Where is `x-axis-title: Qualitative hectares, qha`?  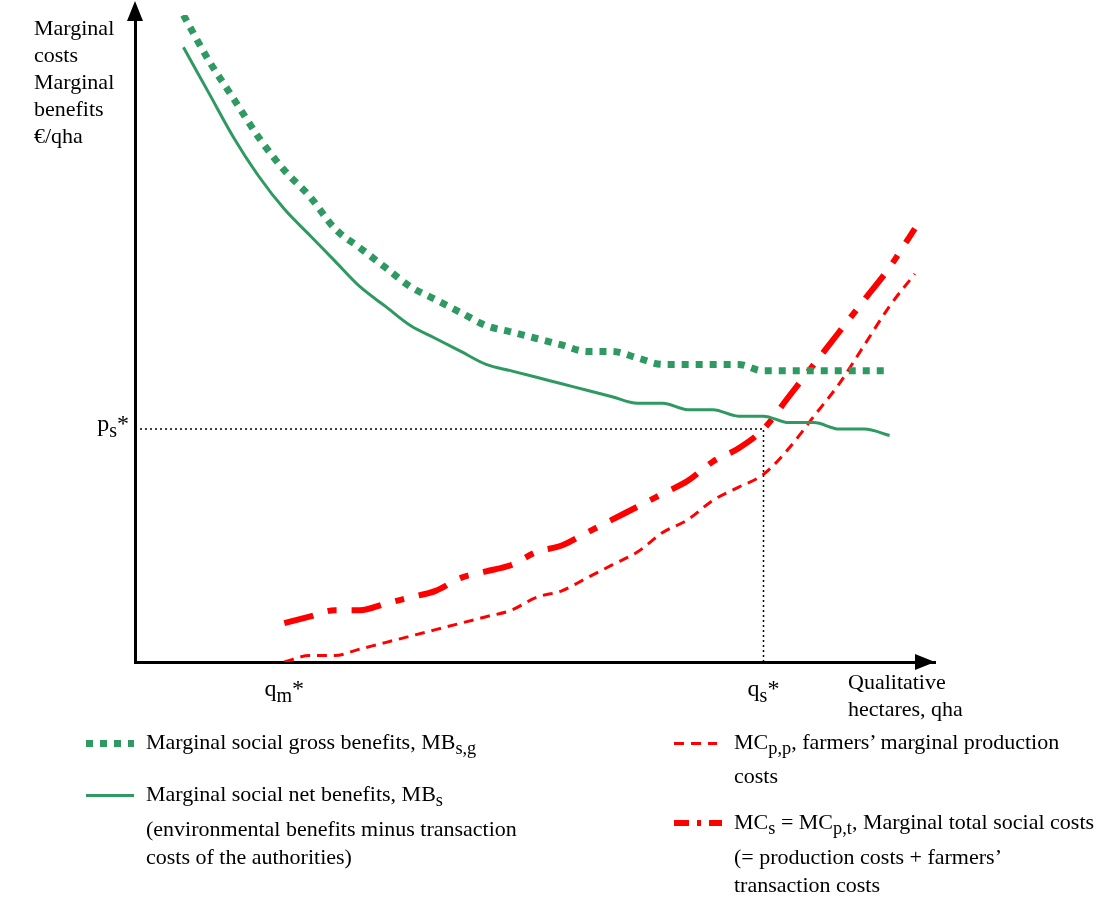
x-axis-title: Qualitative hectares, qha is located at coordinates (906, 695).